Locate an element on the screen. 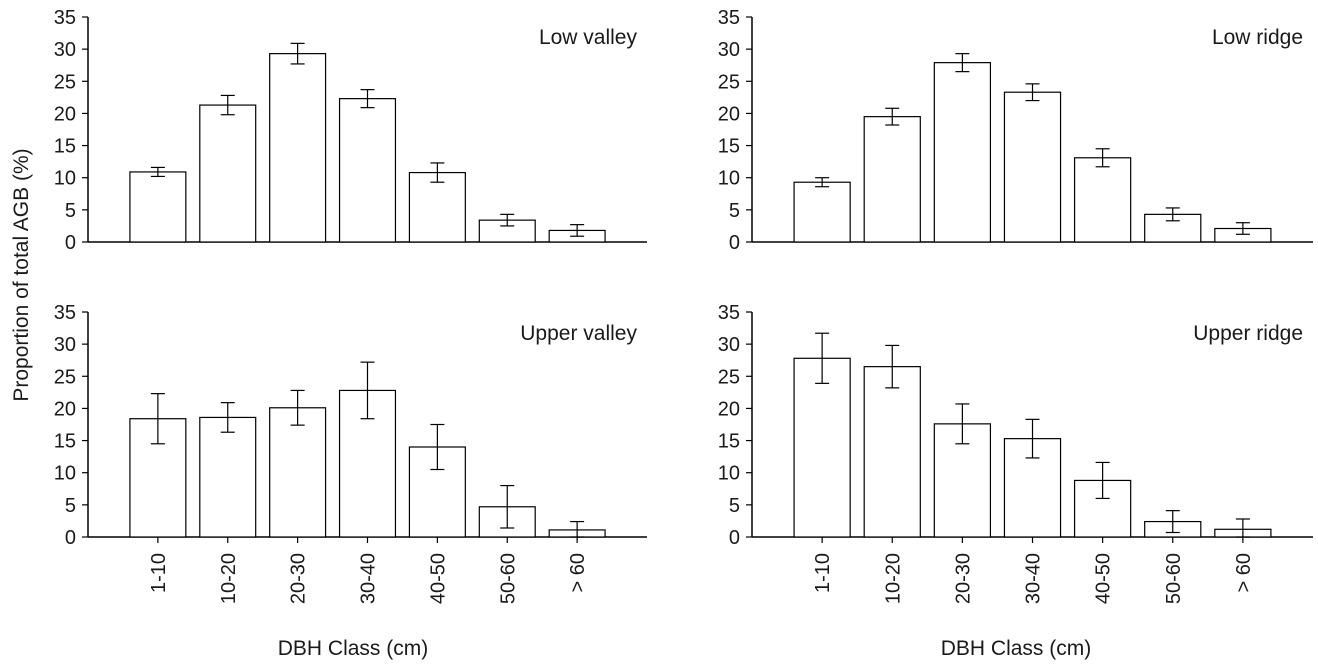 Image resolution: width=1318 pixels, height=666 pixels. panel-title: Low ridge is located at coordinates (1257, 37).